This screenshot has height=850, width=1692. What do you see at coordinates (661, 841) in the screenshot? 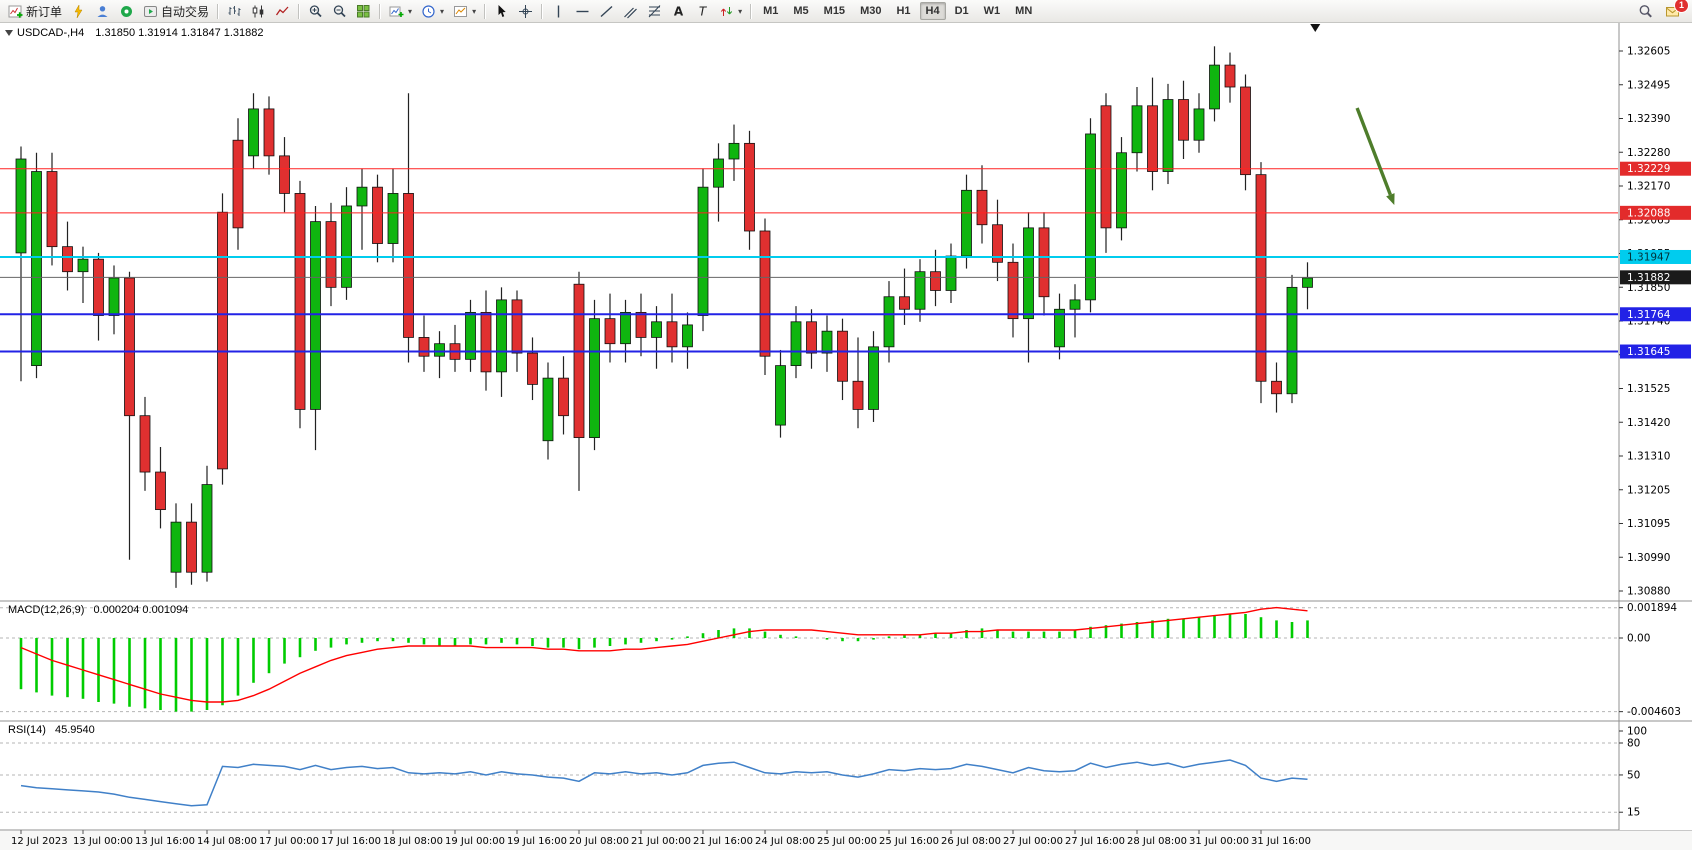
I see `svg-text: 21 Jul 00:00` at bounding box center [661, 841].